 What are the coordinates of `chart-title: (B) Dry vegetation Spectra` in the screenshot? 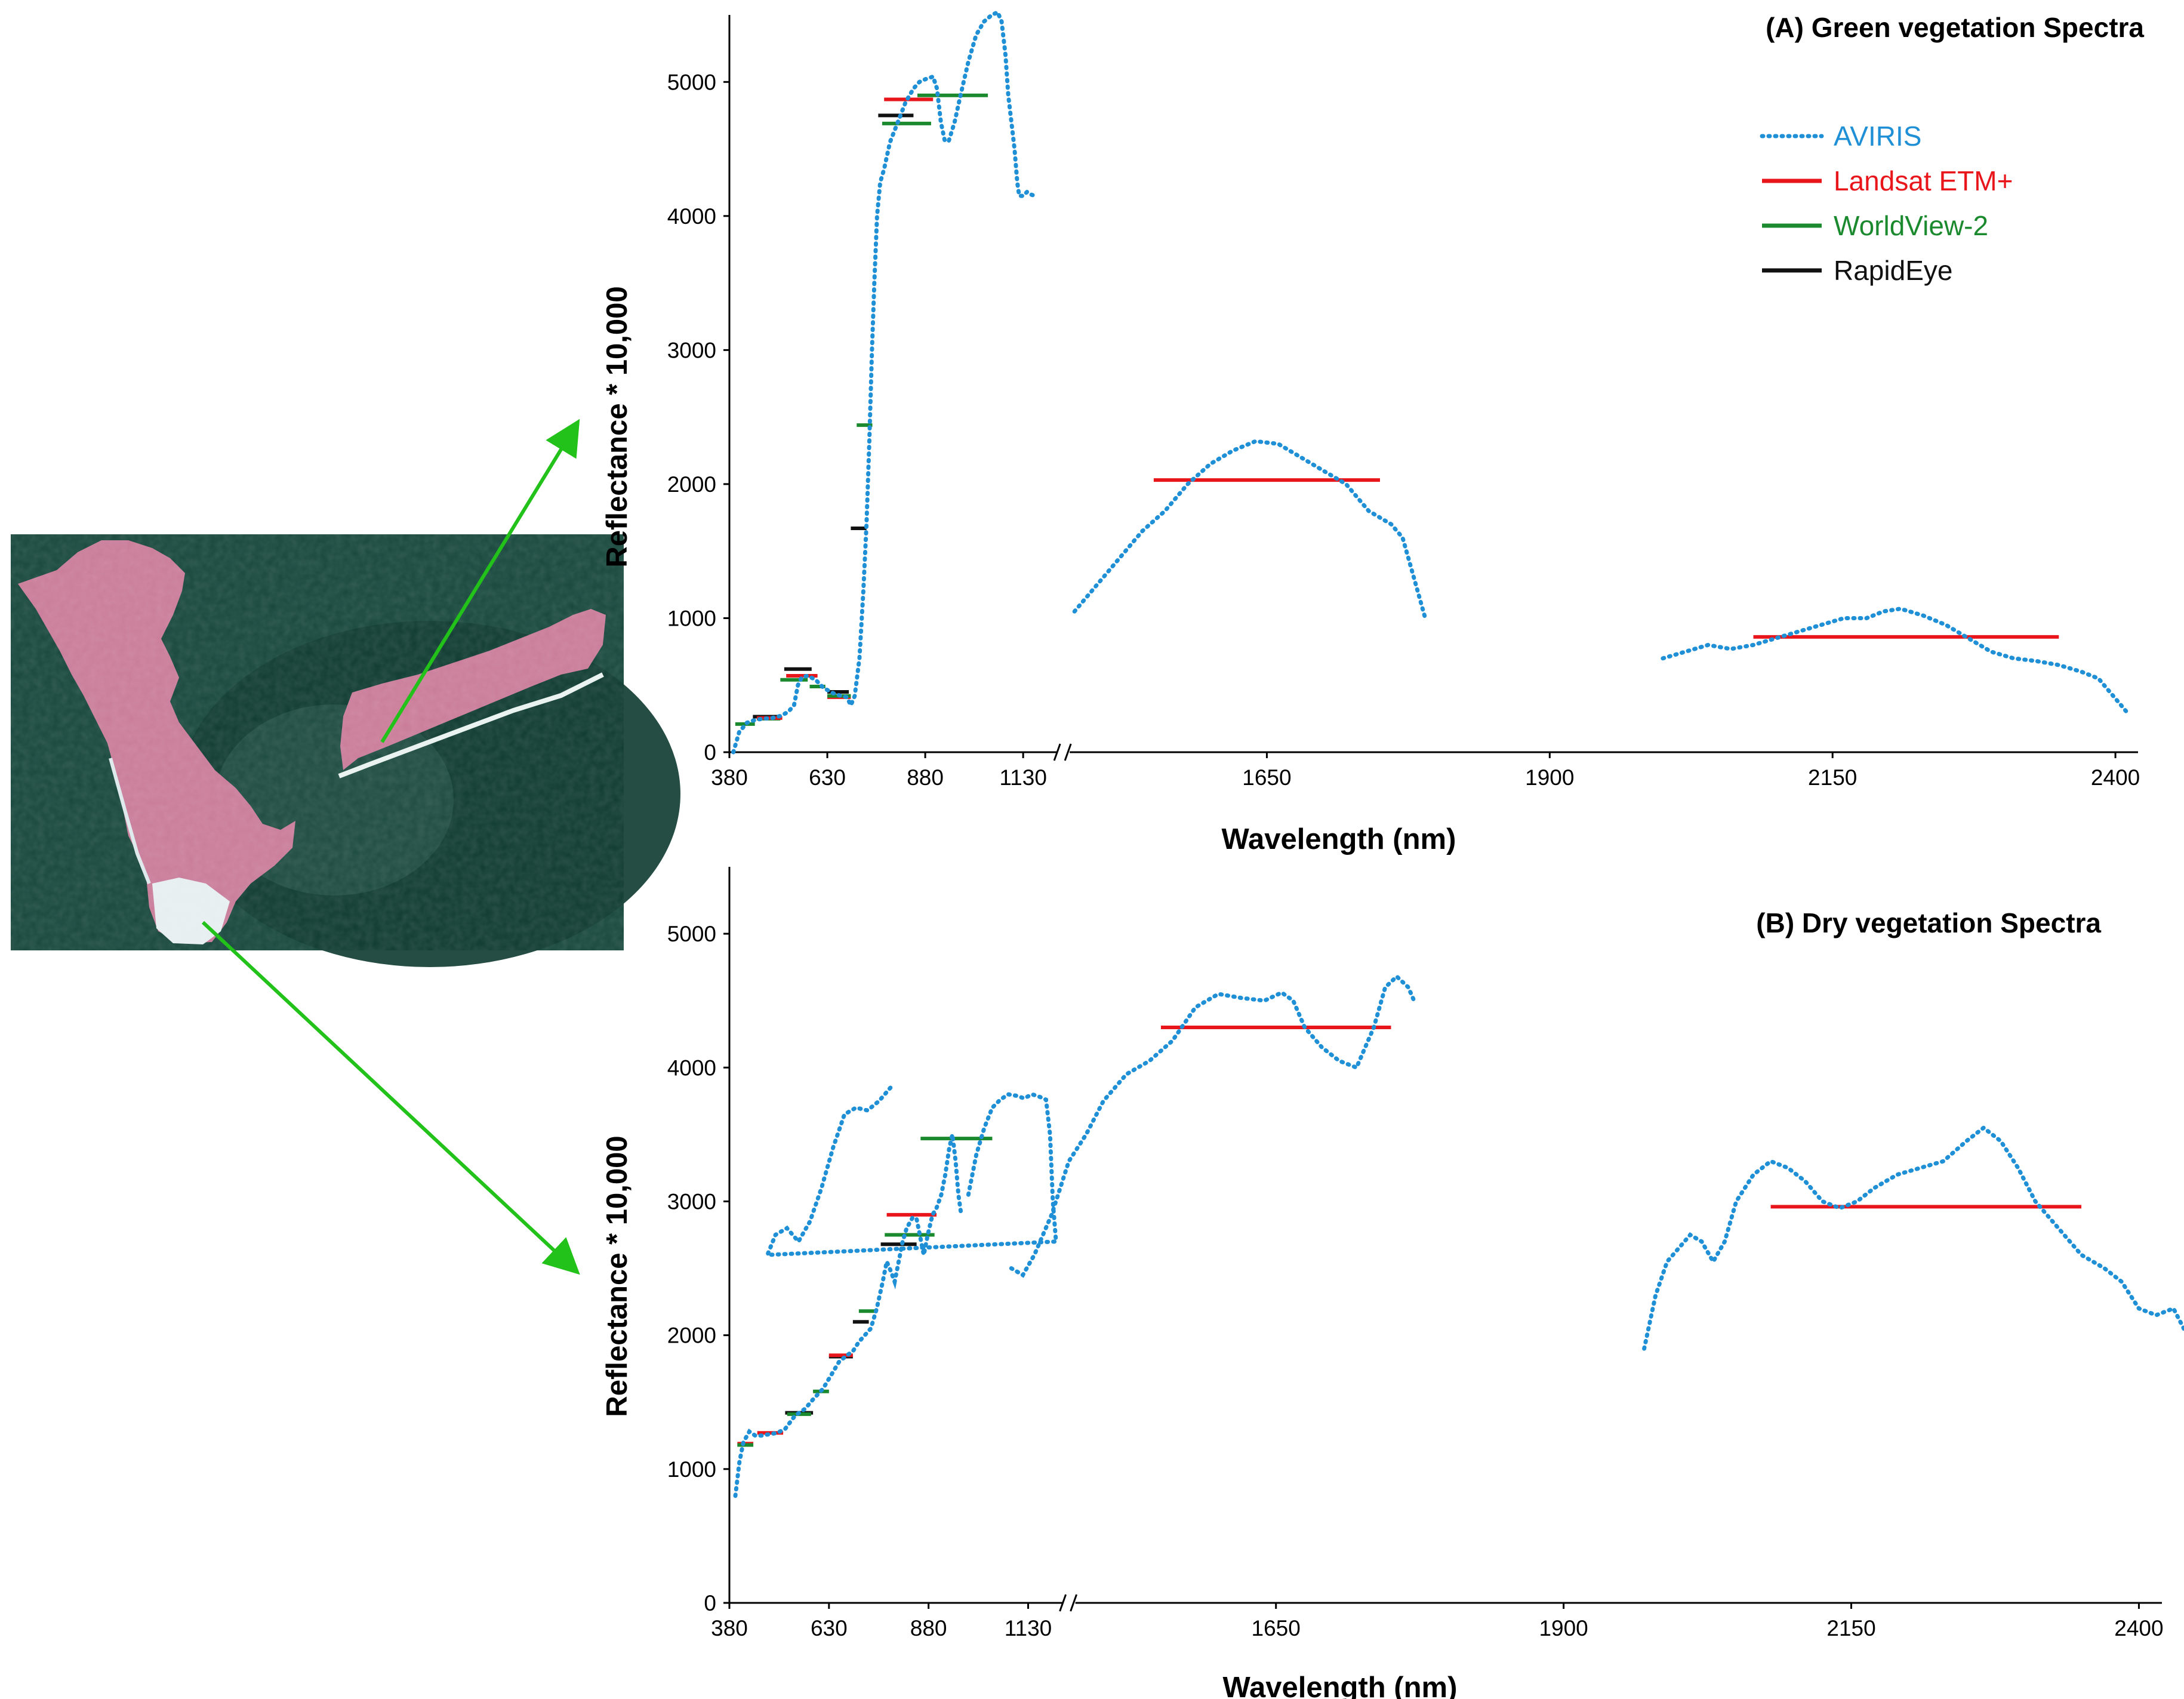 It's located at (1928, 923).